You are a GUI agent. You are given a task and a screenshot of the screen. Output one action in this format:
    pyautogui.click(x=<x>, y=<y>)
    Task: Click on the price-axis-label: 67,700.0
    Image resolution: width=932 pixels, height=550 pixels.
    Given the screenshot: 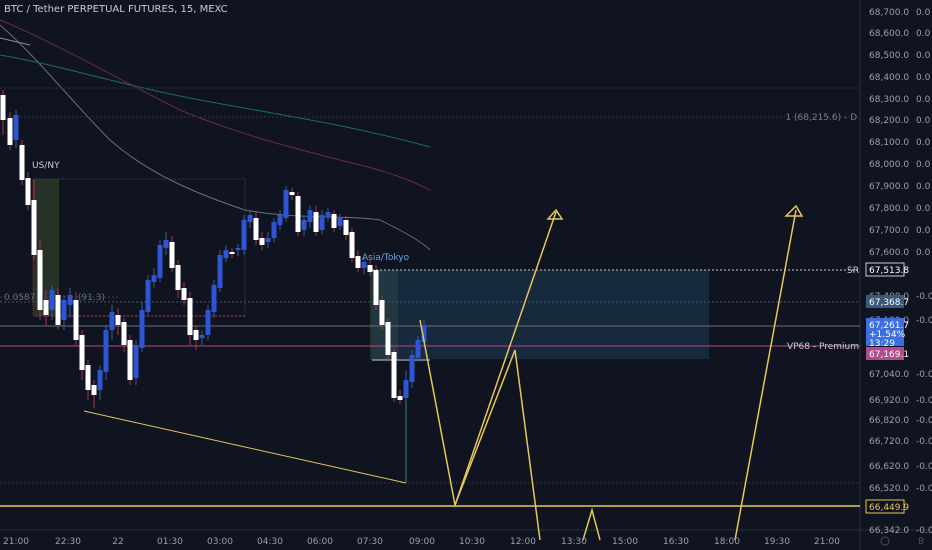 What is the action you would take?
    pyautogui.click(x=889, y=231)
    